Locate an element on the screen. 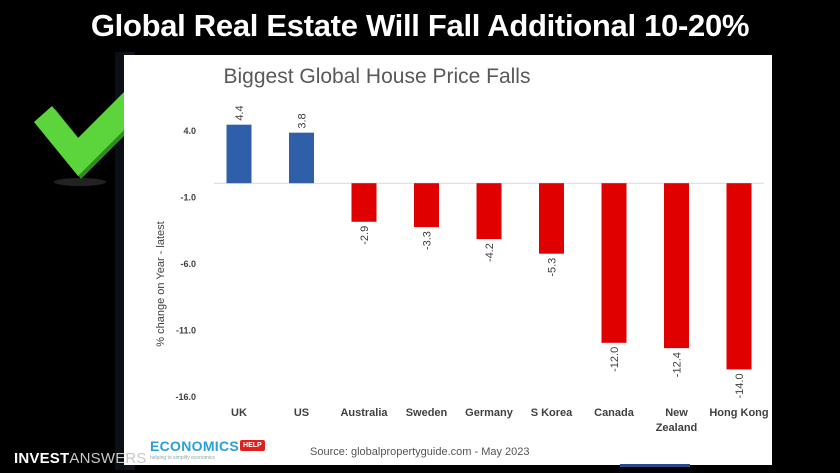 Image resolution: width=840 pixels, height=473 pixels. background-app-strip is located at coordinates (120, 261).